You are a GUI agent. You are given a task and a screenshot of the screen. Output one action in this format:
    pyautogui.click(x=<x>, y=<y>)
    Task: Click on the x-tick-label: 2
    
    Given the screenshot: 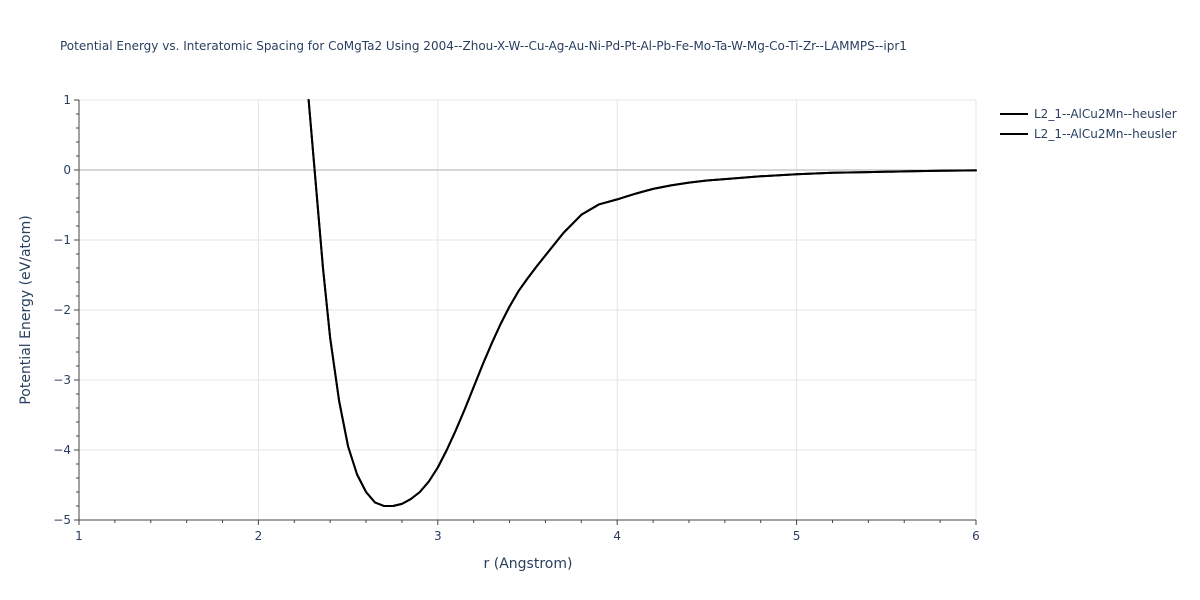 What is the action you would take?
    pyautogui.click(x=259, y=536)
    